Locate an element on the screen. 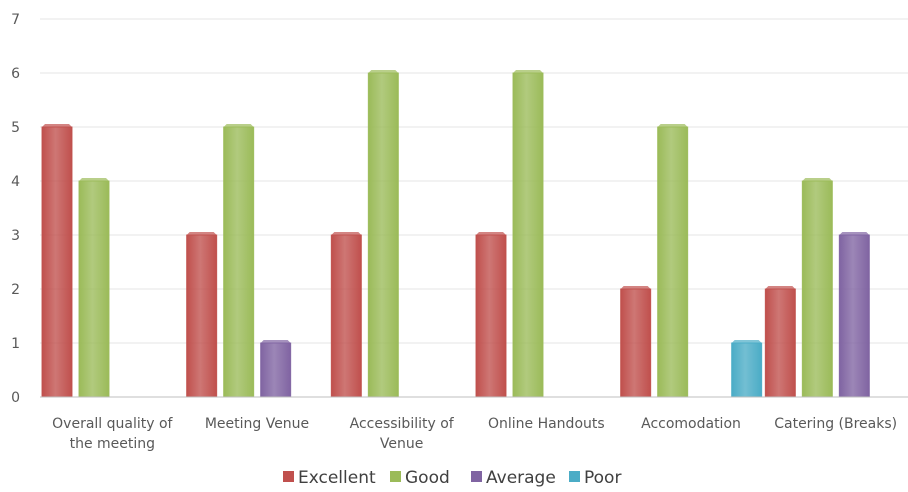  legend-item-excellent: Excellent is located at coordinates (329, 478).